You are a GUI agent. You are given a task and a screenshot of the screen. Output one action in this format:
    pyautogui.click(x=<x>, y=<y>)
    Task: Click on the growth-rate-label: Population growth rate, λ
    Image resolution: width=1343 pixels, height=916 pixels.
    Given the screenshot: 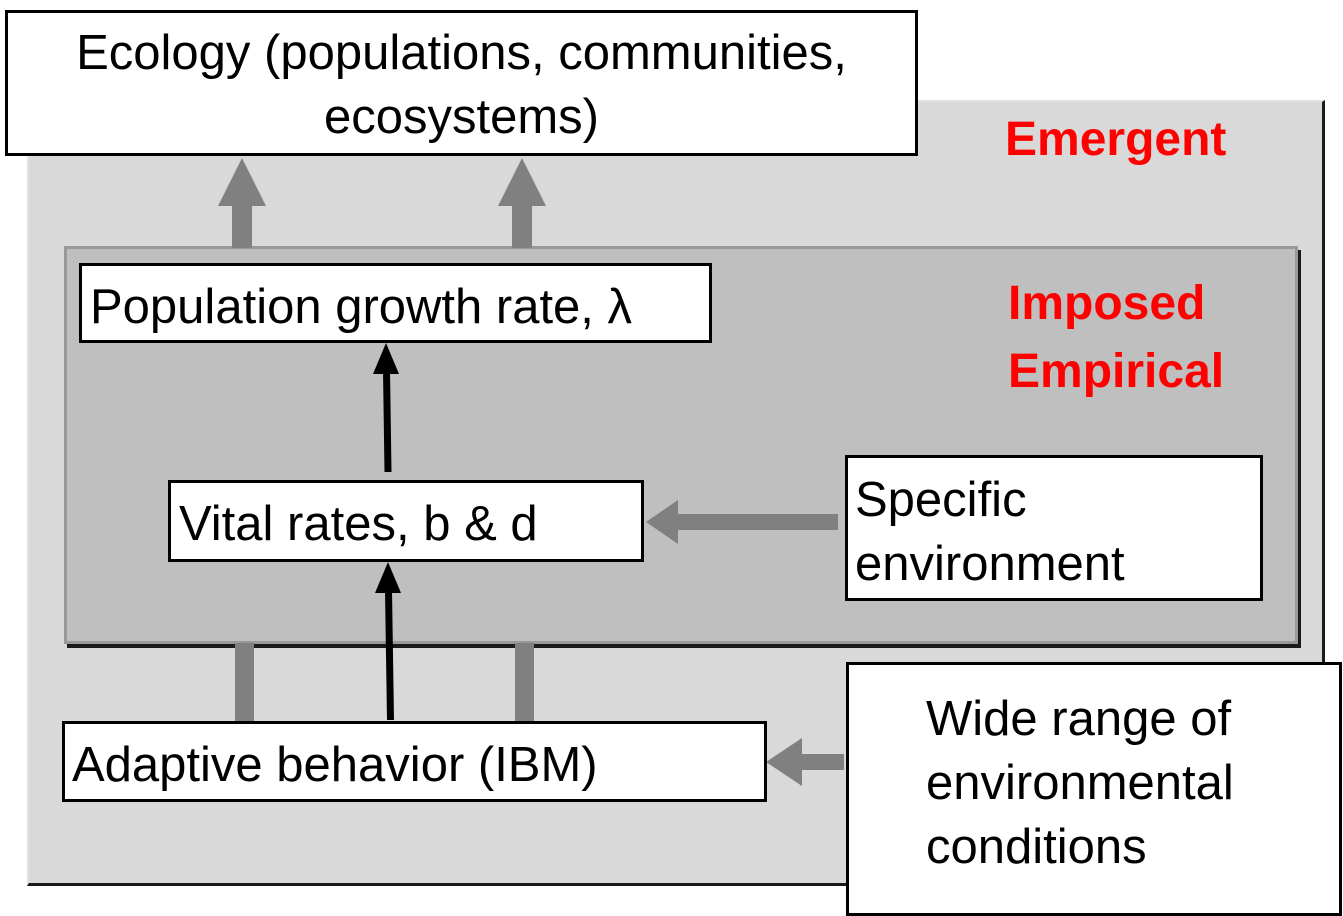 What is the action you would take?
    pyautogui.click(x=361, y=307)
    